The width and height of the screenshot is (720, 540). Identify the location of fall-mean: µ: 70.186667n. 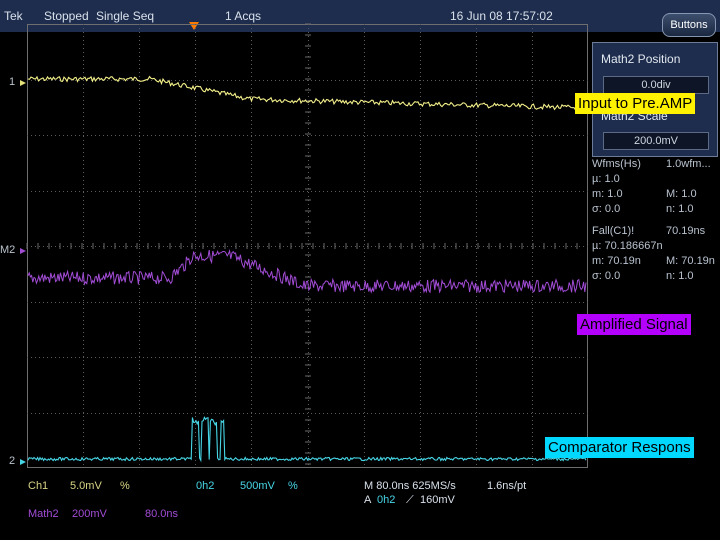
(627, 246).